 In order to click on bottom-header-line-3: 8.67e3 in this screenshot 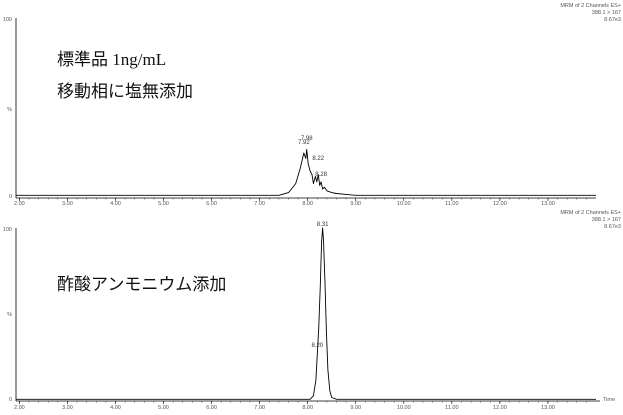, I will do `click(612, 227)`.